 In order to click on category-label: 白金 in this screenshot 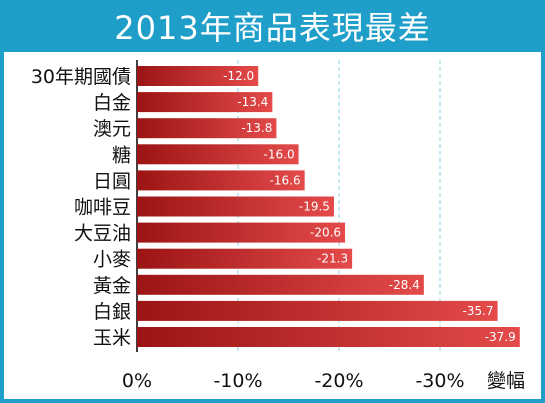, I will do `click(112, 103)`.